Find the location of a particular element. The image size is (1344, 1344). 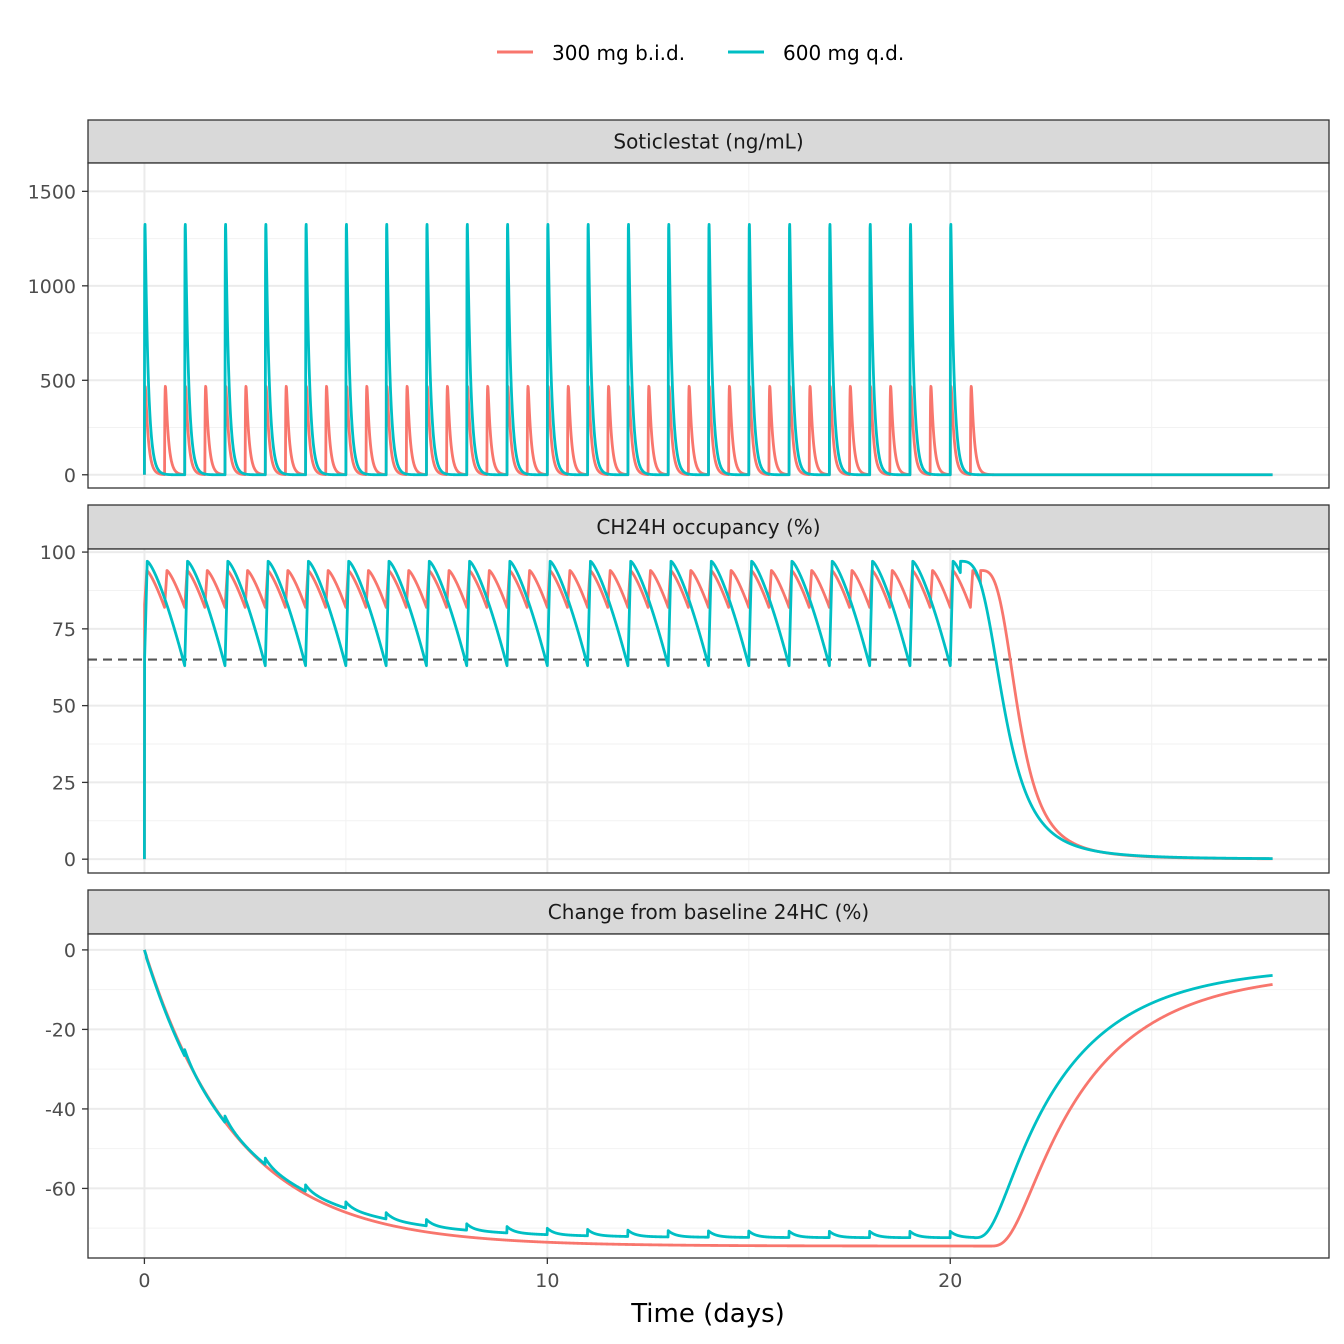

y-tick-label: -60 is located at coordinates (60, 1189).